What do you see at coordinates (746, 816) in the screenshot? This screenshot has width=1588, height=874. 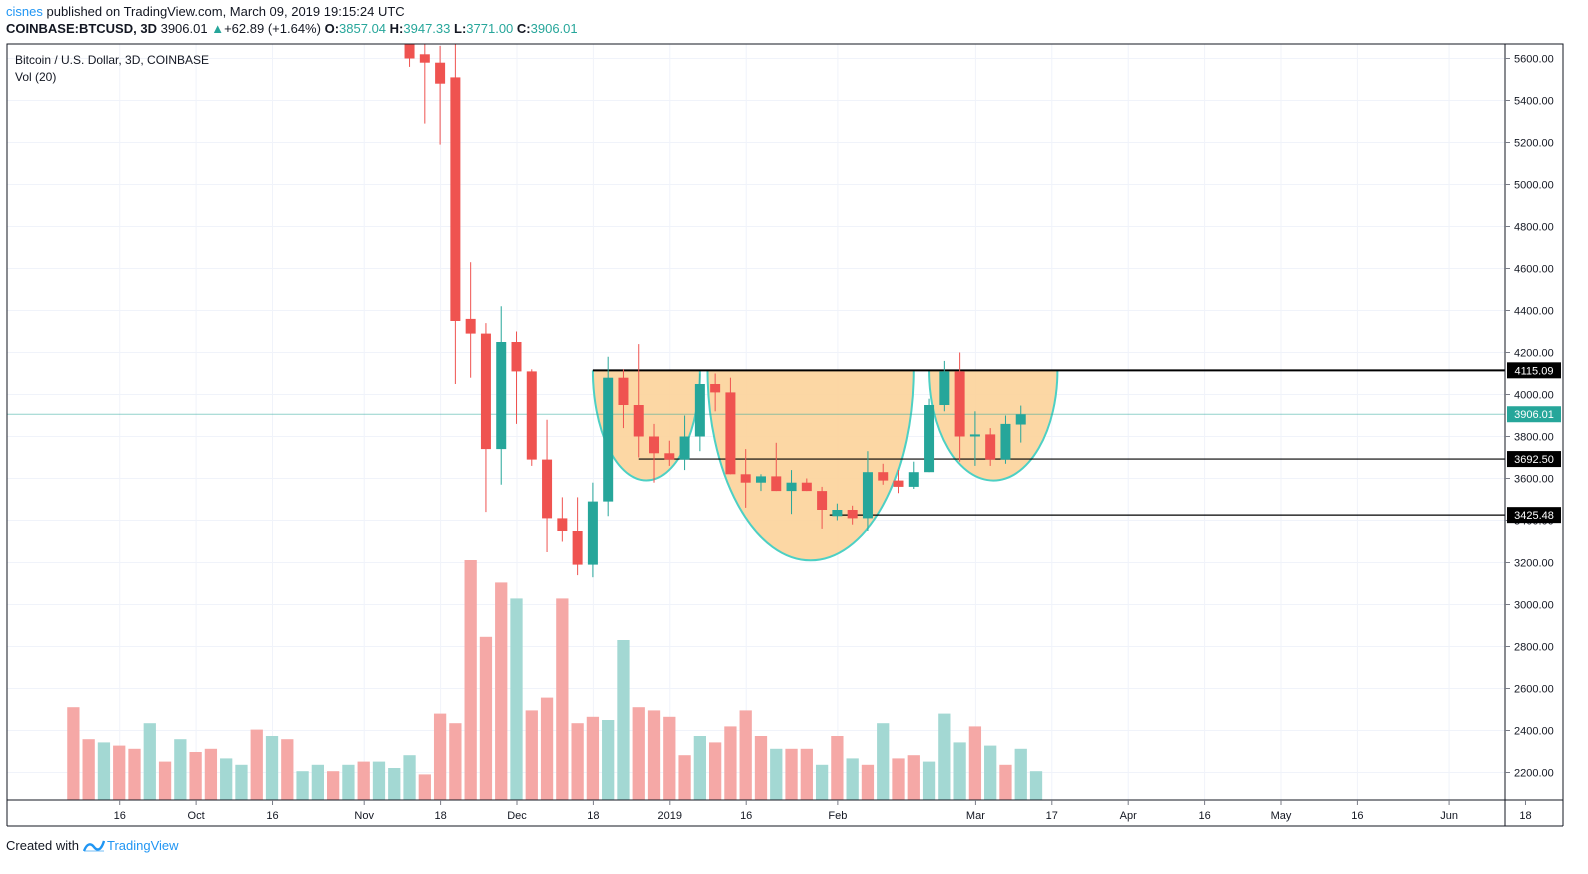 I see `time-tick-label: 16` at bounding box center [746, 816].